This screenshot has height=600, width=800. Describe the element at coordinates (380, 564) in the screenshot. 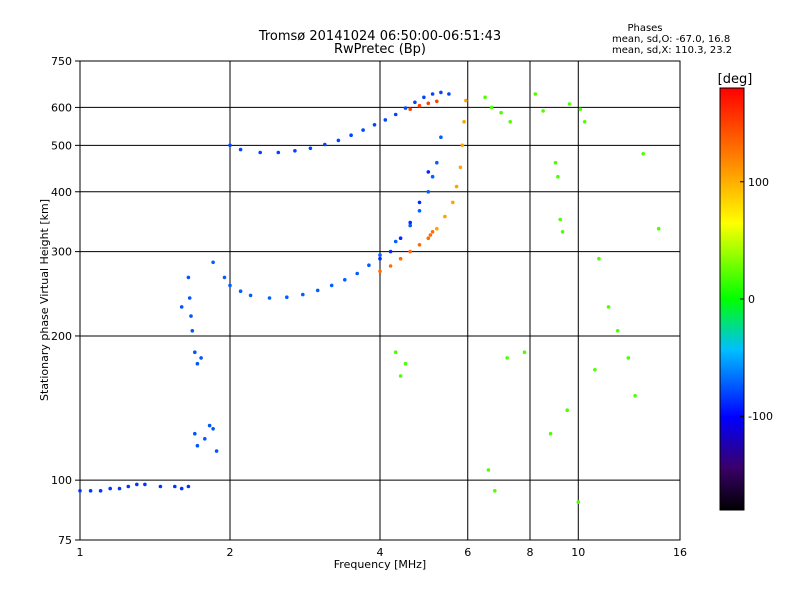

I see `x-axis-label: Frequency [MHz]` at that location.